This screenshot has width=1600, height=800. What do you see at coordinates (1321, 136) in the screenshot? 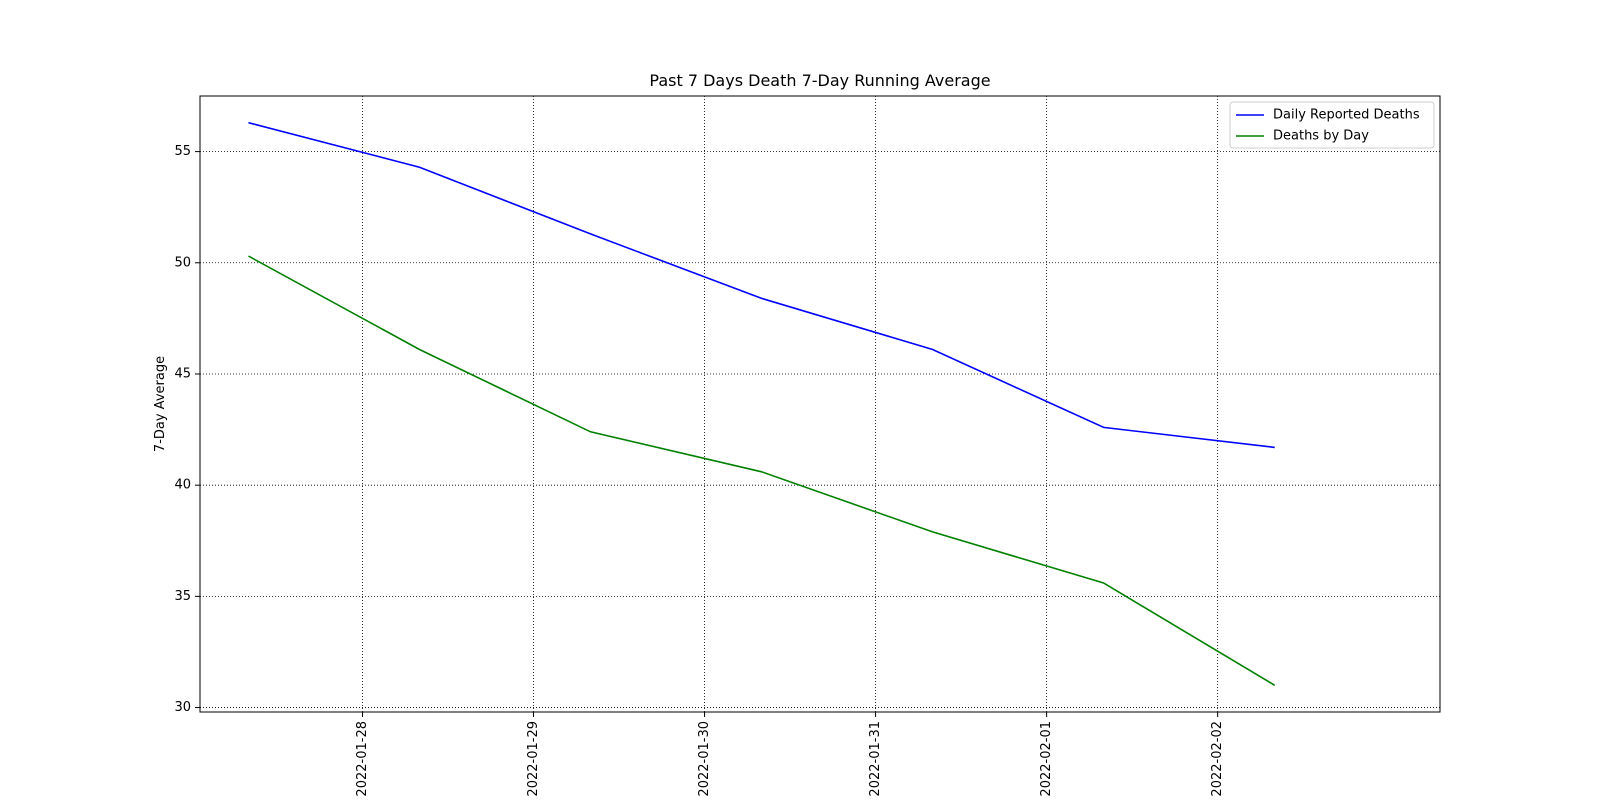
I see `legend-label-2: Deaths by Day` at bounding box center [1321, 136].